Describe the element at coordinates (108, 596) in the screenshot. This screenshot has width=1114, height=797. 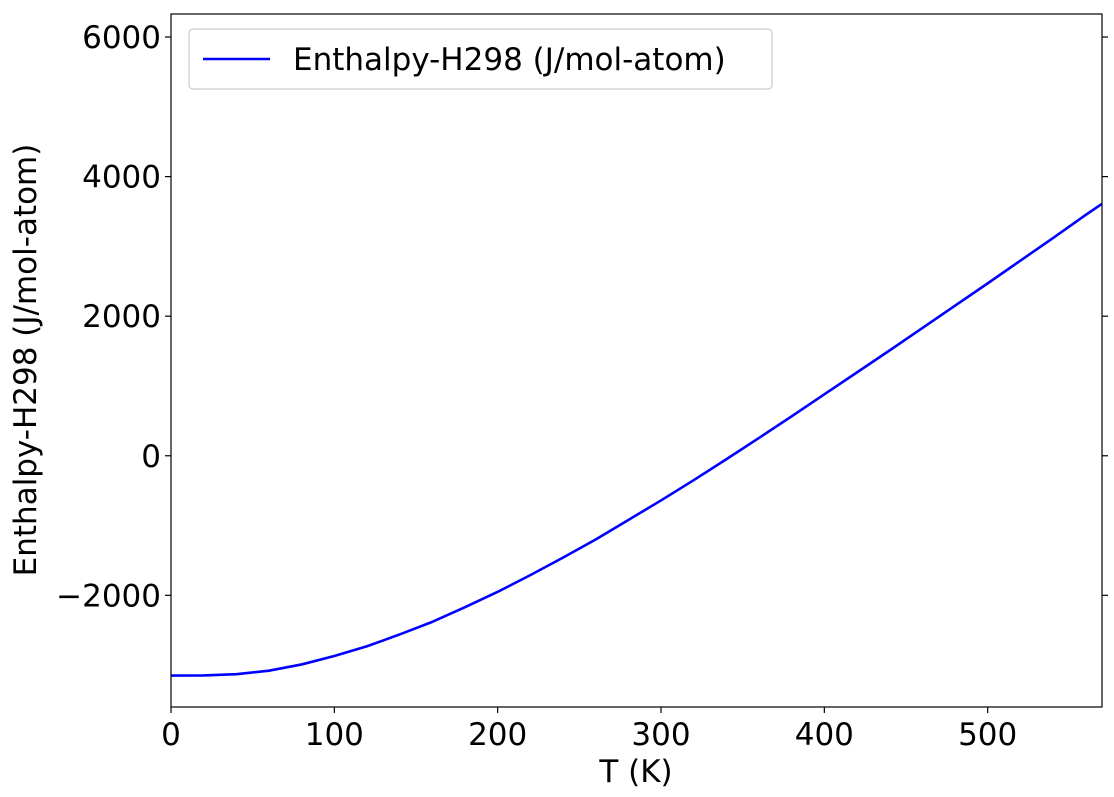
I see `y-tick-label: −2000` at that location.